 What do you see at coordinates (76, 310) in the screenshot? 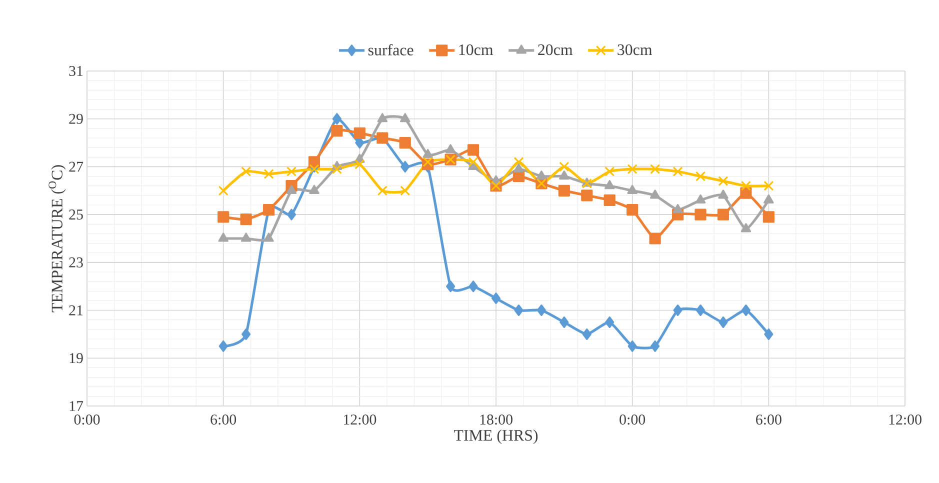
I see `y-tick-label: 21` at bounding box center [76, 310].